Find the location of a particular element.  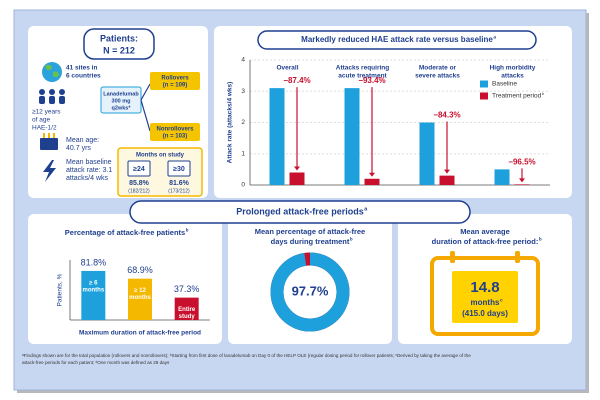

months-box is located at coordinates (160, 172).